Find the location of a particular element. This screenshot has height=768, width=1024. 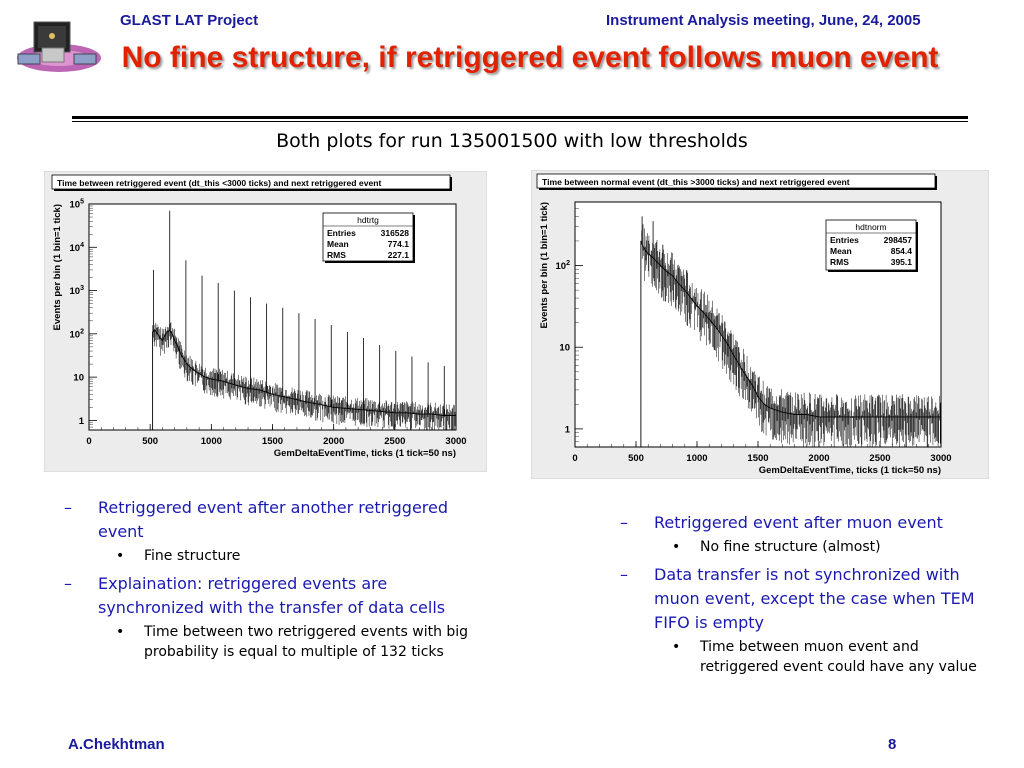

stats-row-value: 298457 is located at coordinates (898, 240).